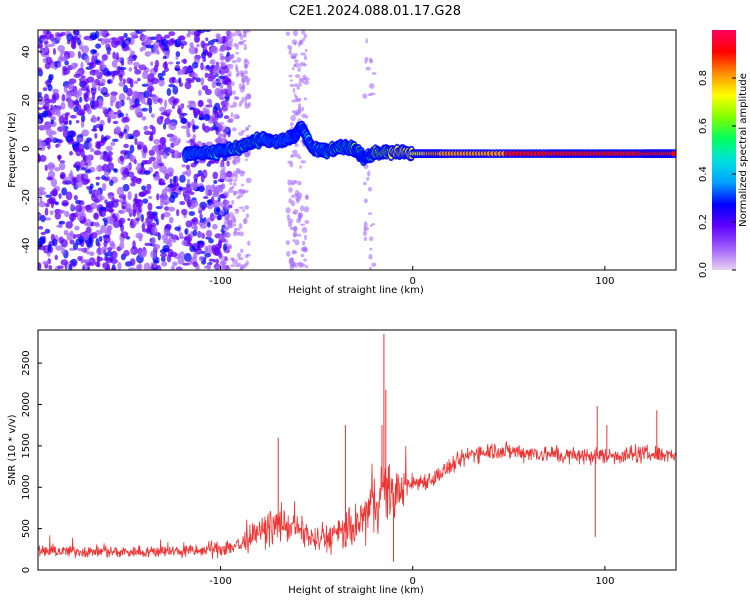 The width and height of the screenshot is (750, 604). Describe the element at coordinates (413, 281) in the screenshot. I see `spectrogram-x-tick-label: 0` at that location.